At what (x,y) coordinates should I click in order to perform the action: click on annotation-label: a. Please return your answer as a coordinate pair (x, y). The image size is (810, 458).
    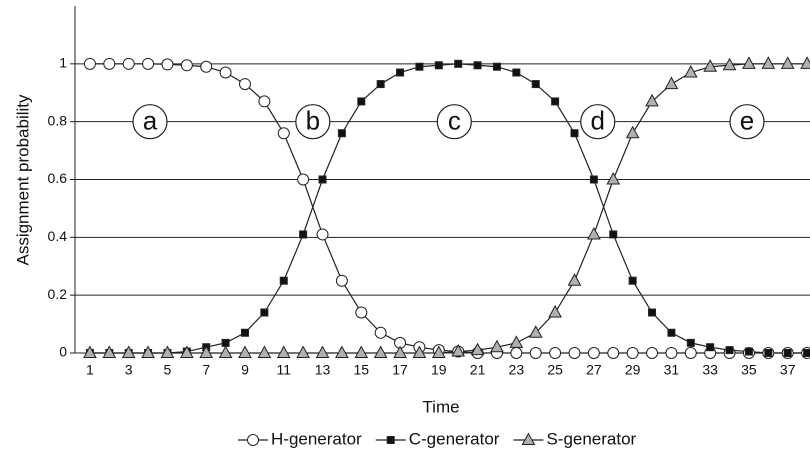
    Looking at the image, I should click on (150, 121).